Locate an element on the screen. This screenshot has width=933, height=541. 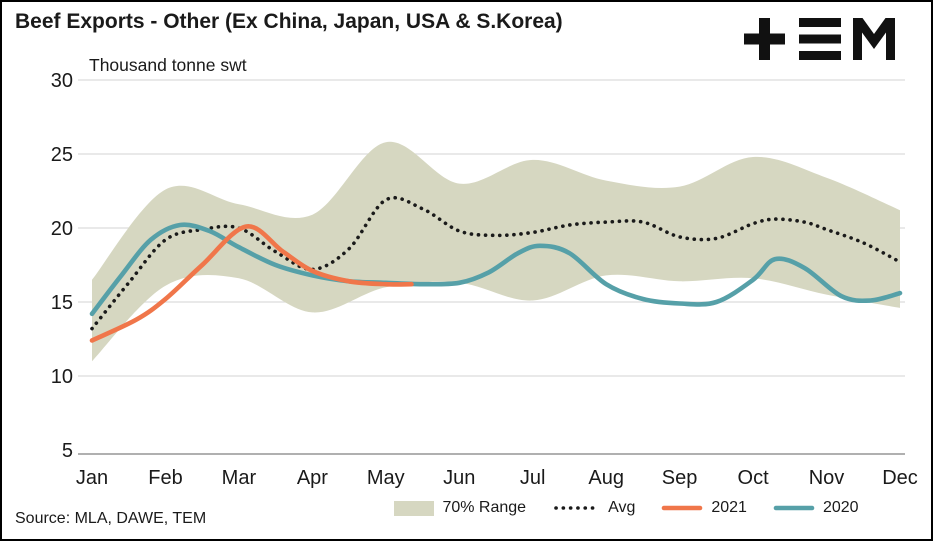
x-tick-label: Oct is located at coordinates (754, 478).